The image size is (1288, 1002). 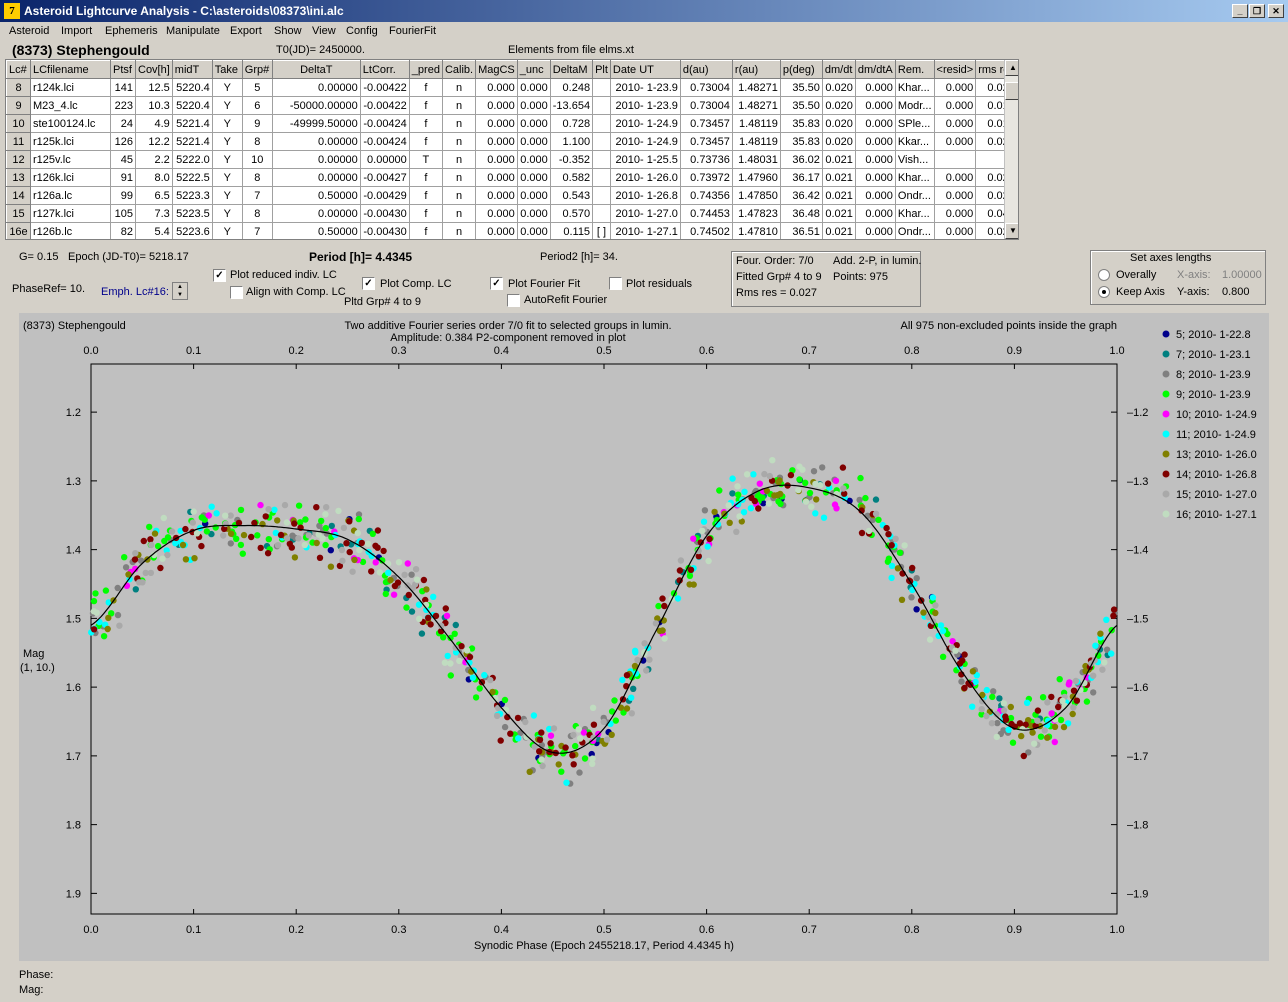 I want to click on column-header: Date UT, so click(x=645, y=69).